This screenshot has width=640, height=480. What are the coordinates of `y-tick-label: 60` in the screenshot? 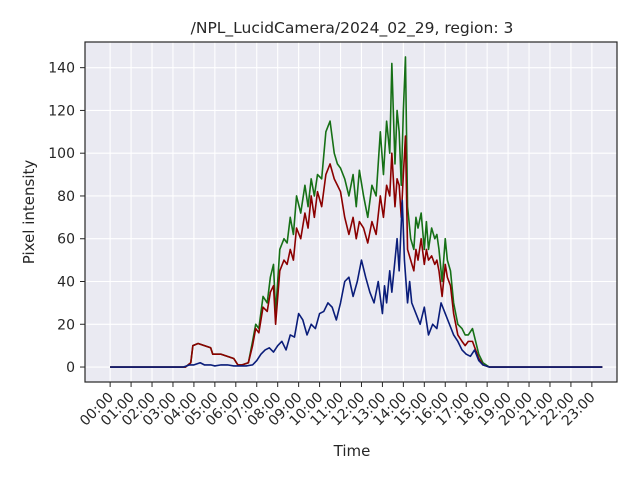 It's located at (66, 240).